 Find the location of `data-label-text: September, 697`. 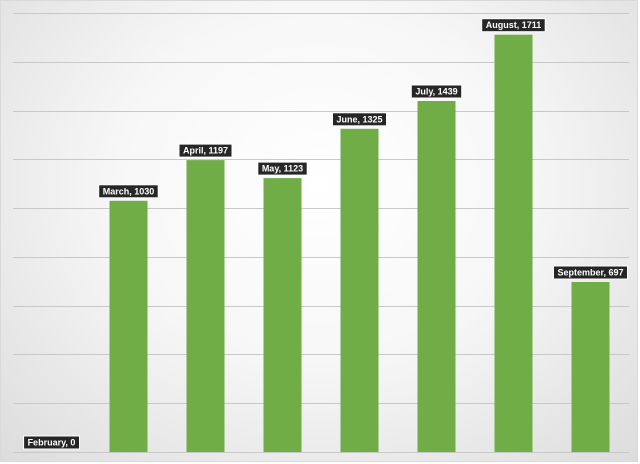

data-label-text: September, 697 is located at coordinates (590, 273).